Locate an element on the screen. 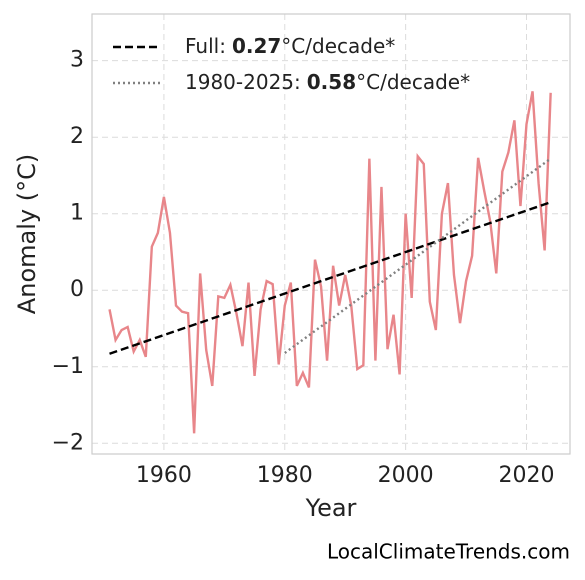 Image resolution: width=585 pixels, height=580 pixels. legend-label: Full: 0.27°C/decade* is located at coordinates (290, 46).